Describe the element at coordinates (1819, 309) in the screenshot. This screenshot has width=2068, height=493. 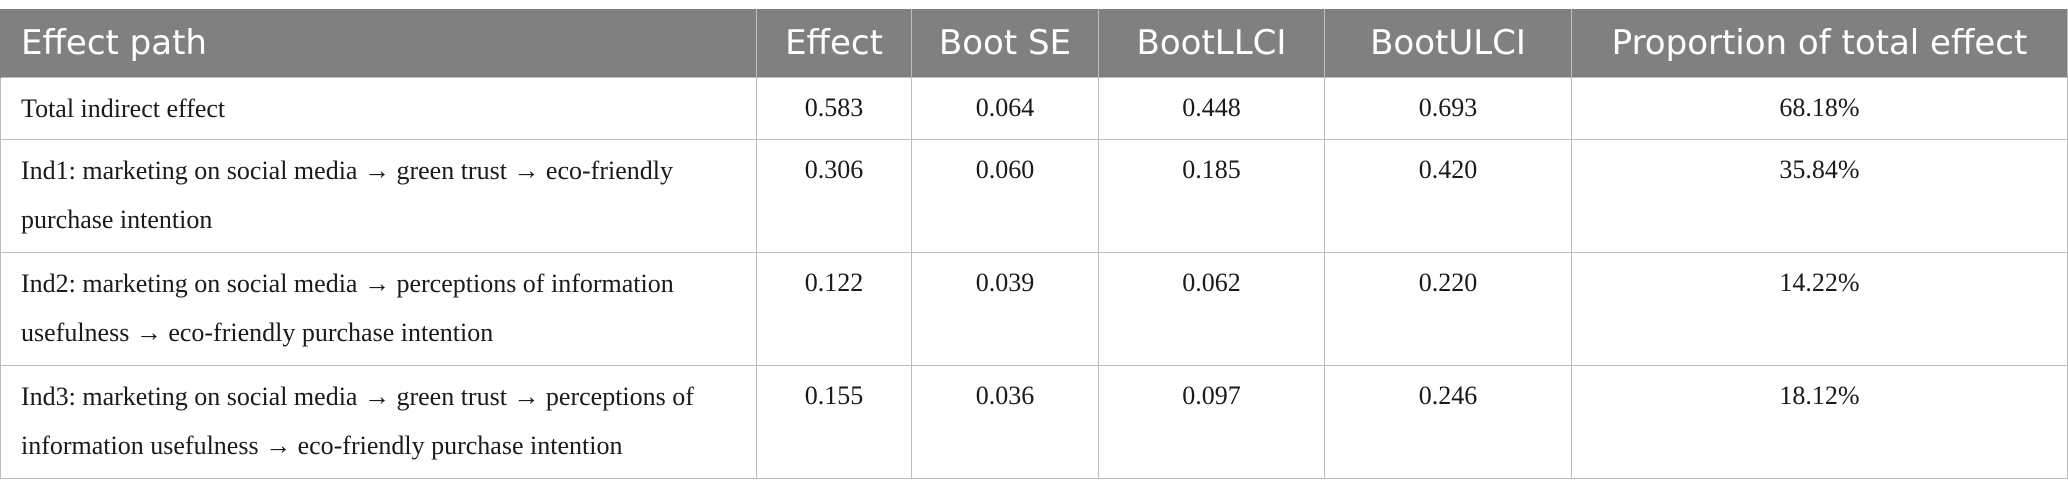
I see `cell-proportion: 14.22%` at that location.